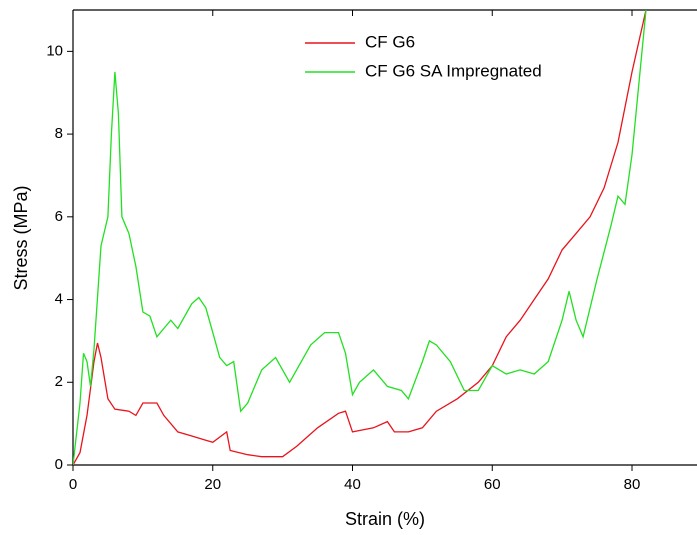 Image resolution: width=697 pixels, height=535 pixels. Describe the element at coordinates (492, 484) in the screenshot. I see `x-tick-label: 60` at that location.